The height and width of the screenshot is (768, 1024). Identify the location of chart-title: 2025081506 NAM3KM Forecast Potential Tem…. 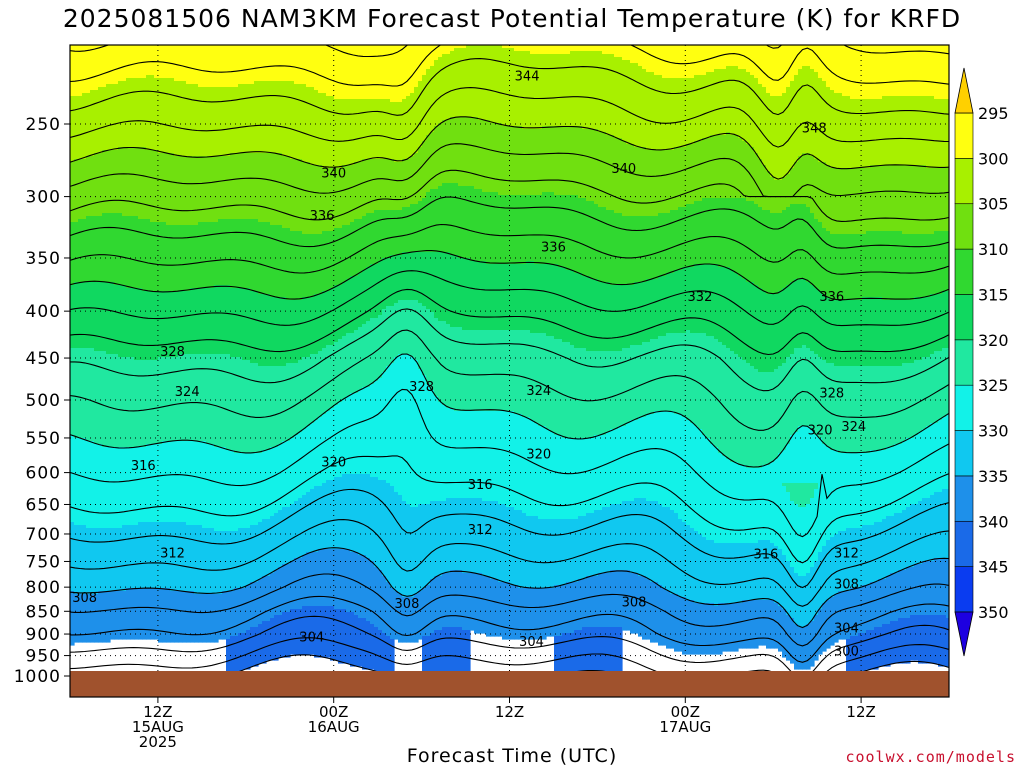
(512, 18).